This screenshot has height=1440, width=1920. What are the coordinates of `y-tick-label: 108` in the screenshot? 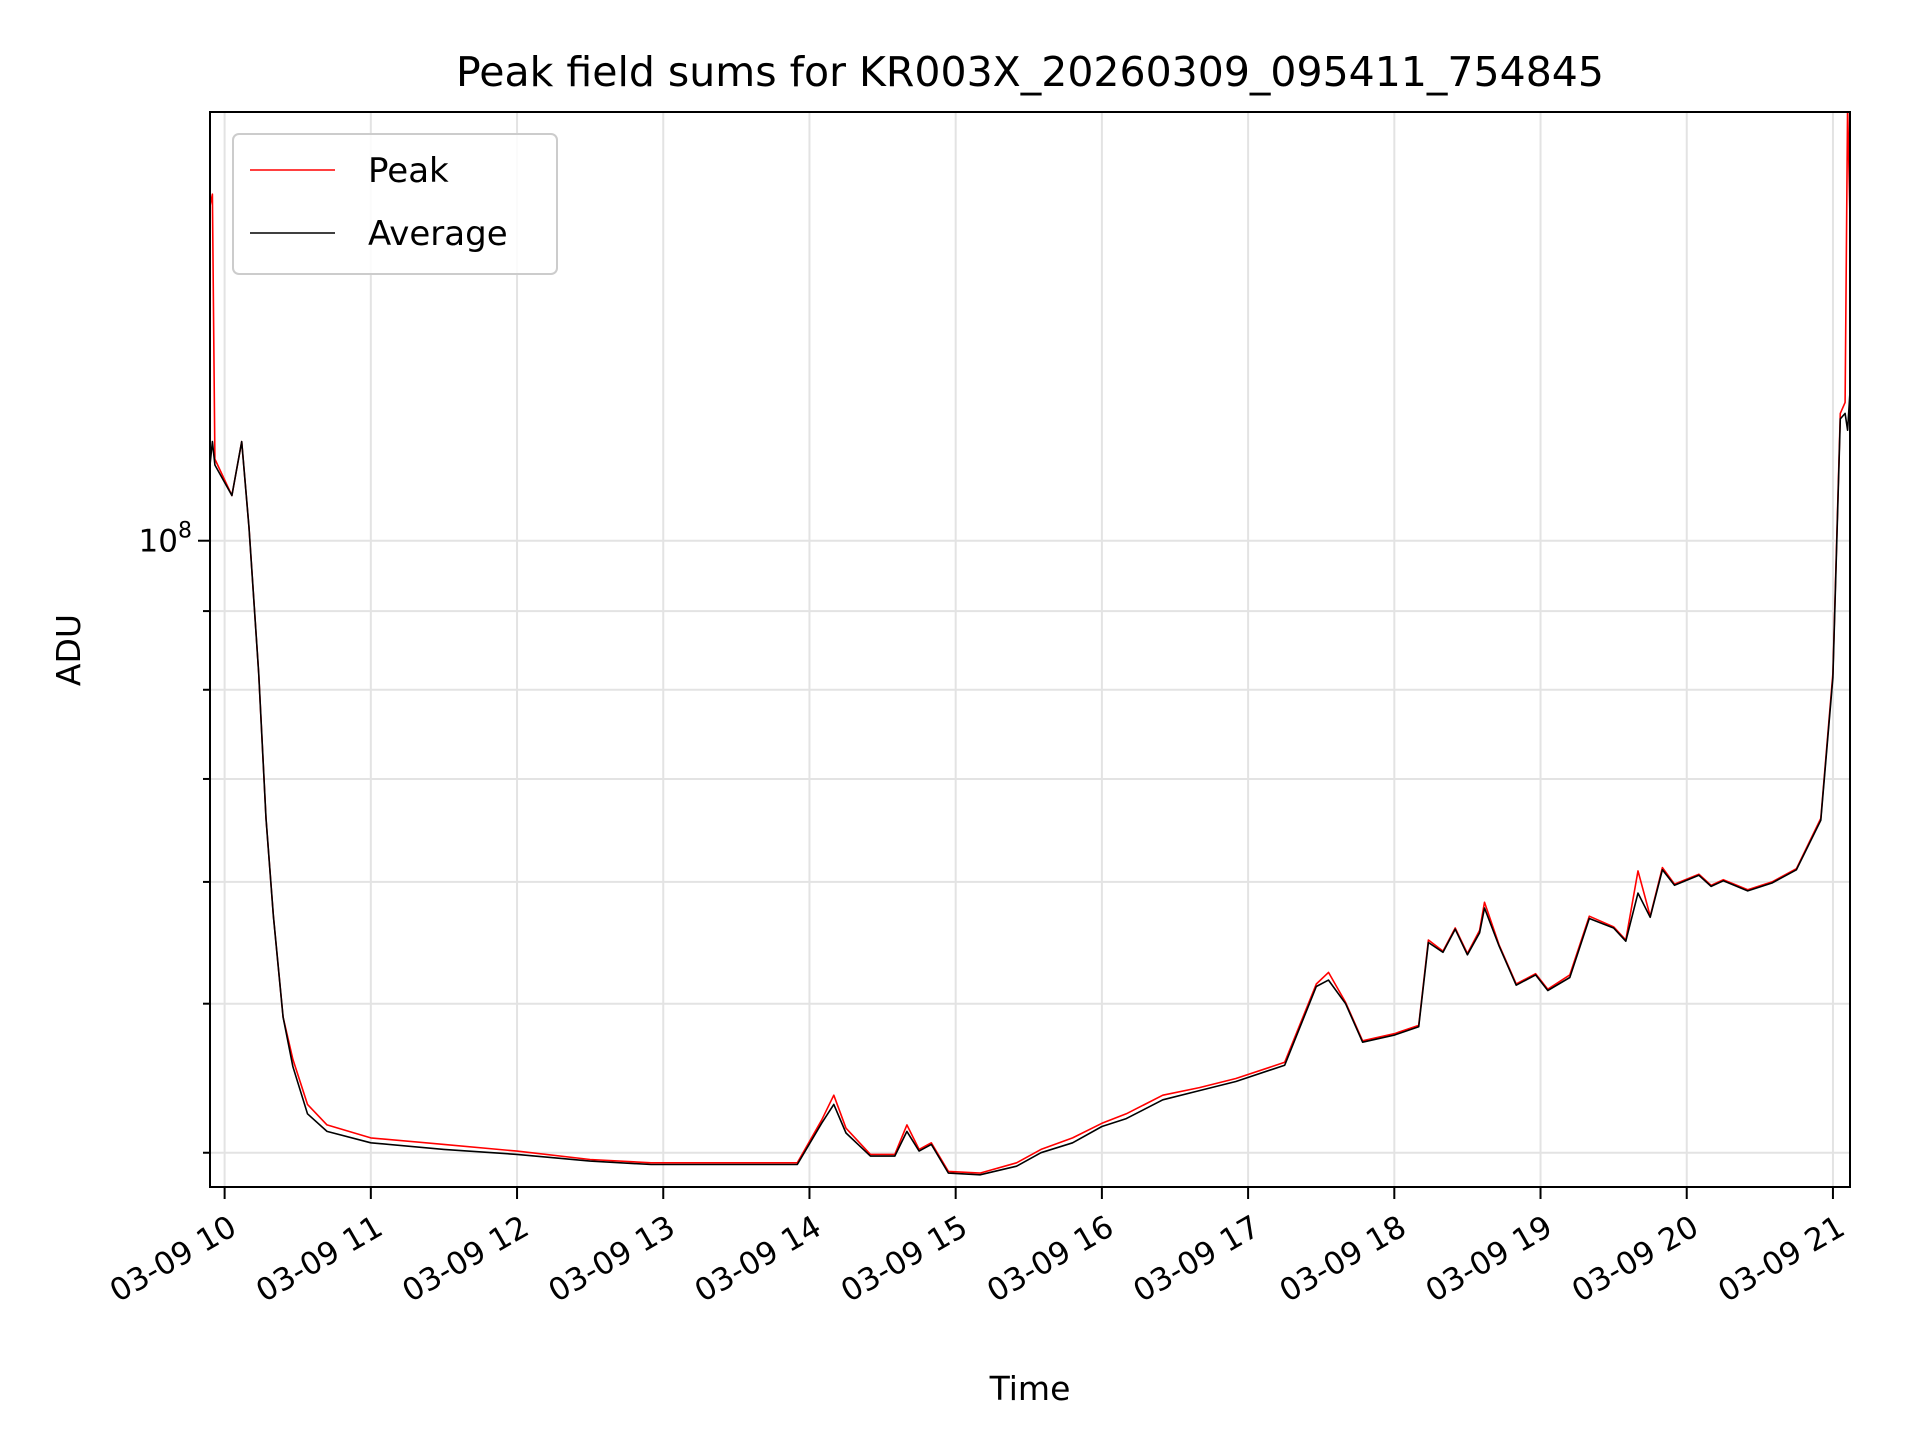 It's located at (165, 539).